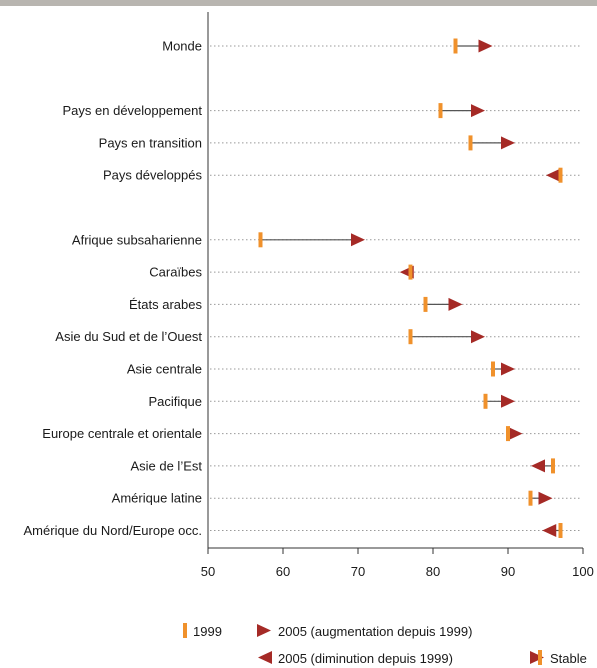  What do you see at coordinates (165, 304) in the screenshot?
I see `category-label: États arabes` at bounding box center [165, 304].